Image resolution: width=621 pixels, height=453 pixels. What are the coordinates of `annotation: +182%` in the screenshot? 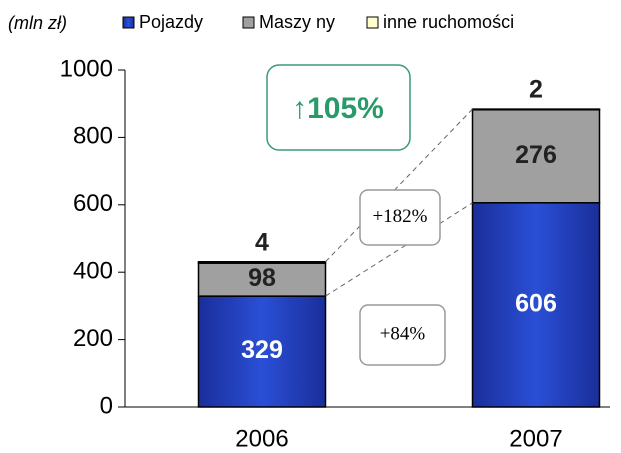 It's located at (399, 216).